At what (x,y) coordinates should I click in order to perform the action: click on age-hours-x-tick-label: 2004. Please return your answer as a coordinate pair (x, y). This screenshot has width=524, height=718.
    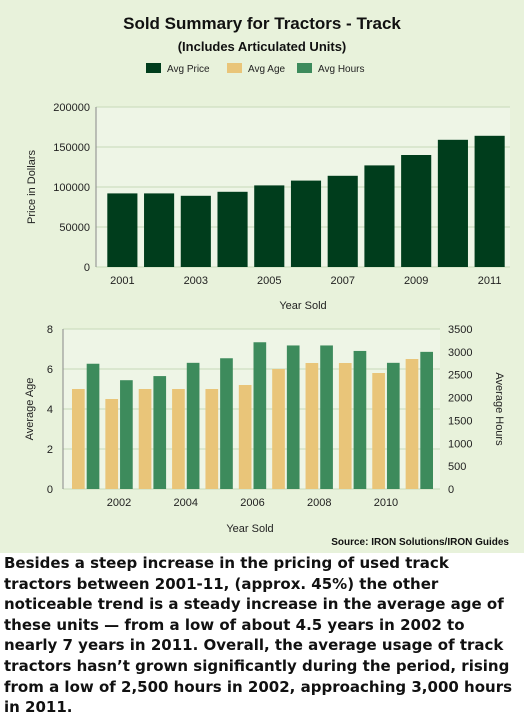
    Looking at the image, I should click on (186, 503).